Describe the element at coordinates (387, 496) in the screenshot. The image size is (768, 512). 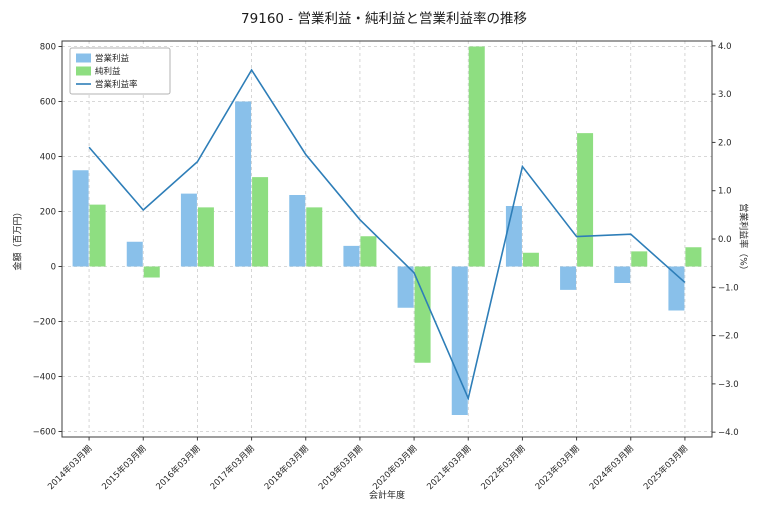
I see `x-axis-label: 会計年度` at that location.